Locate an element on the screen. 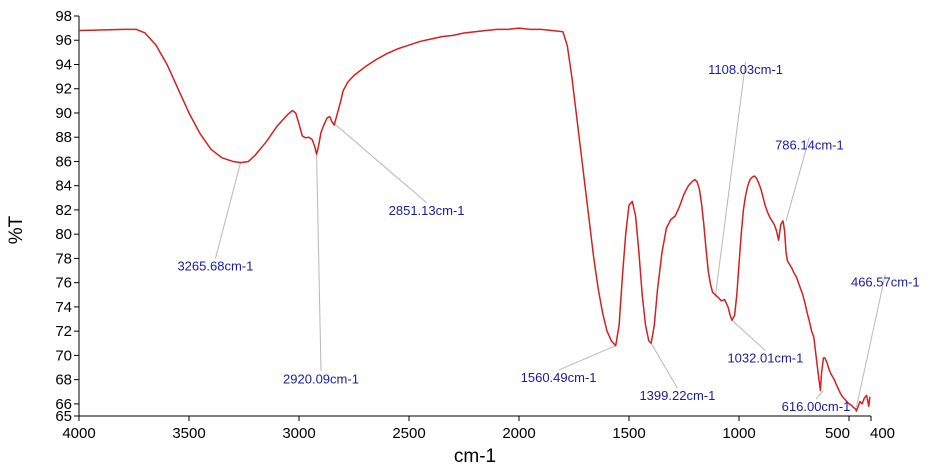 This screenshot has height=469, width=941. x-tick-label: 1500 is located at coordinates (628, 433).